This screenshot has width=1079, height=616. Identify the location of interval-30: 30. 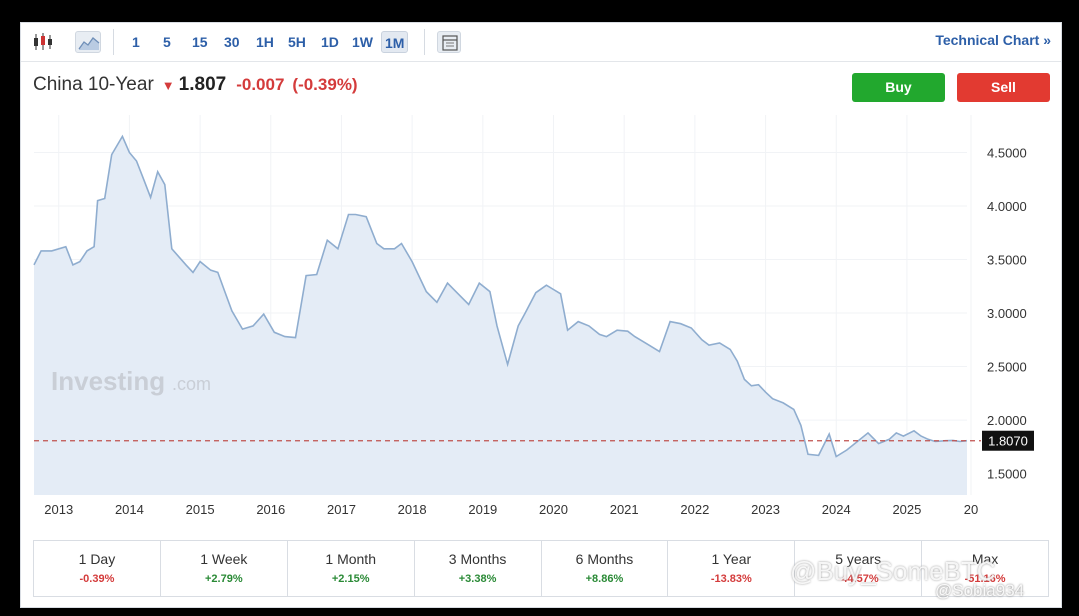
(232, 42).